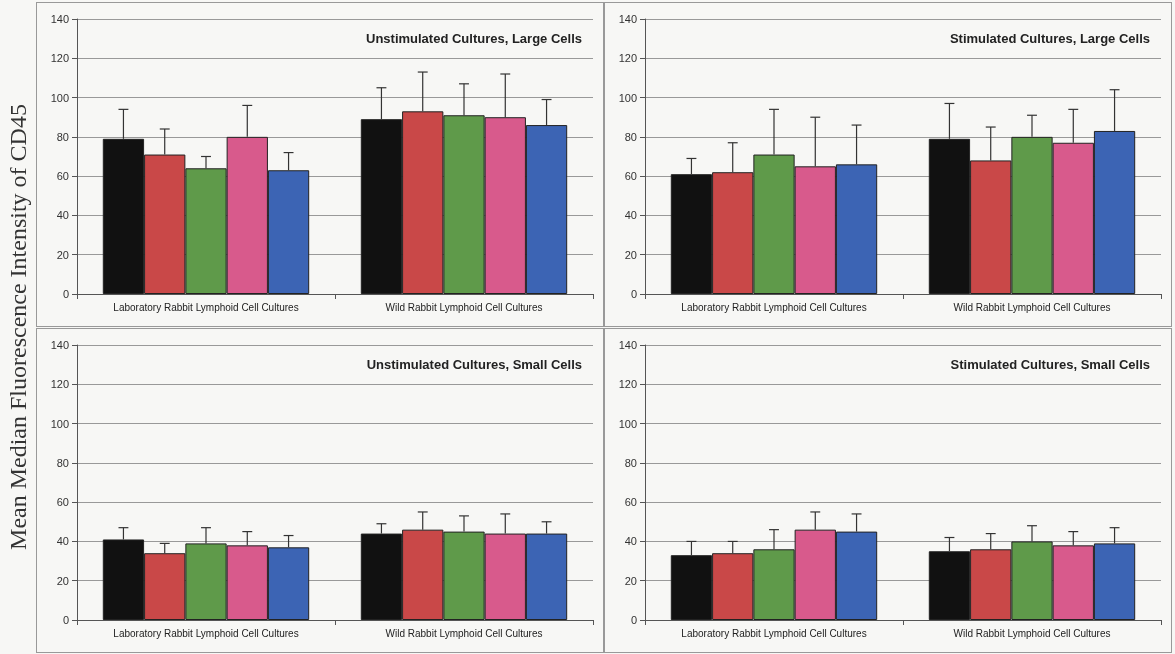 The height and width of the screenshot is (654, 1175). Describe the element at coordinates (18, 327) in the screenshot. I see `y-axis-title: Mean Median Fluorescence Intensity of CD45` at that location.